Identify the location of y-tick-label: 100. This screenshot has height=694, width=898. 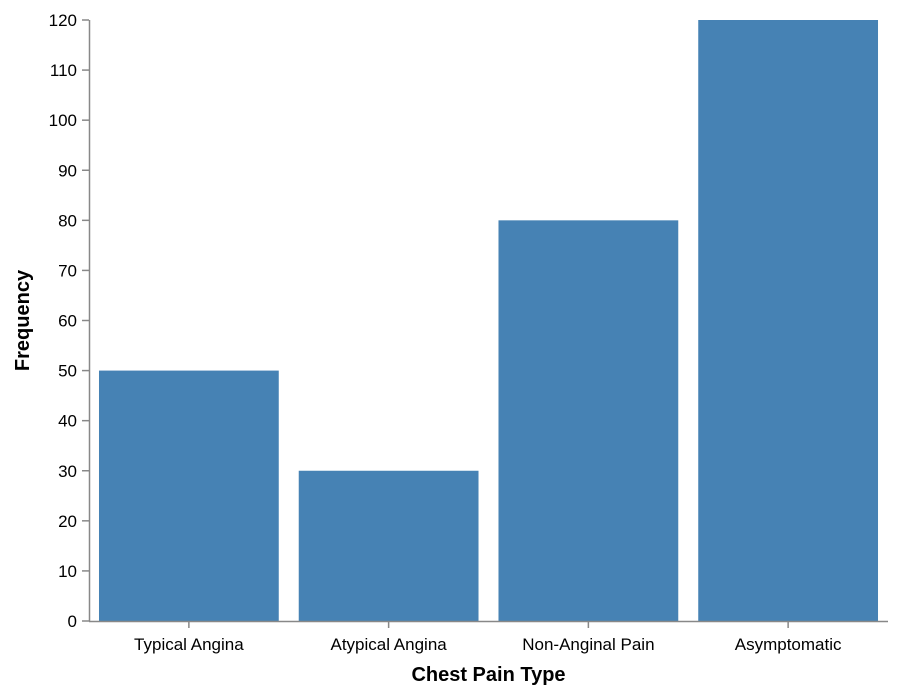
(63, 120).